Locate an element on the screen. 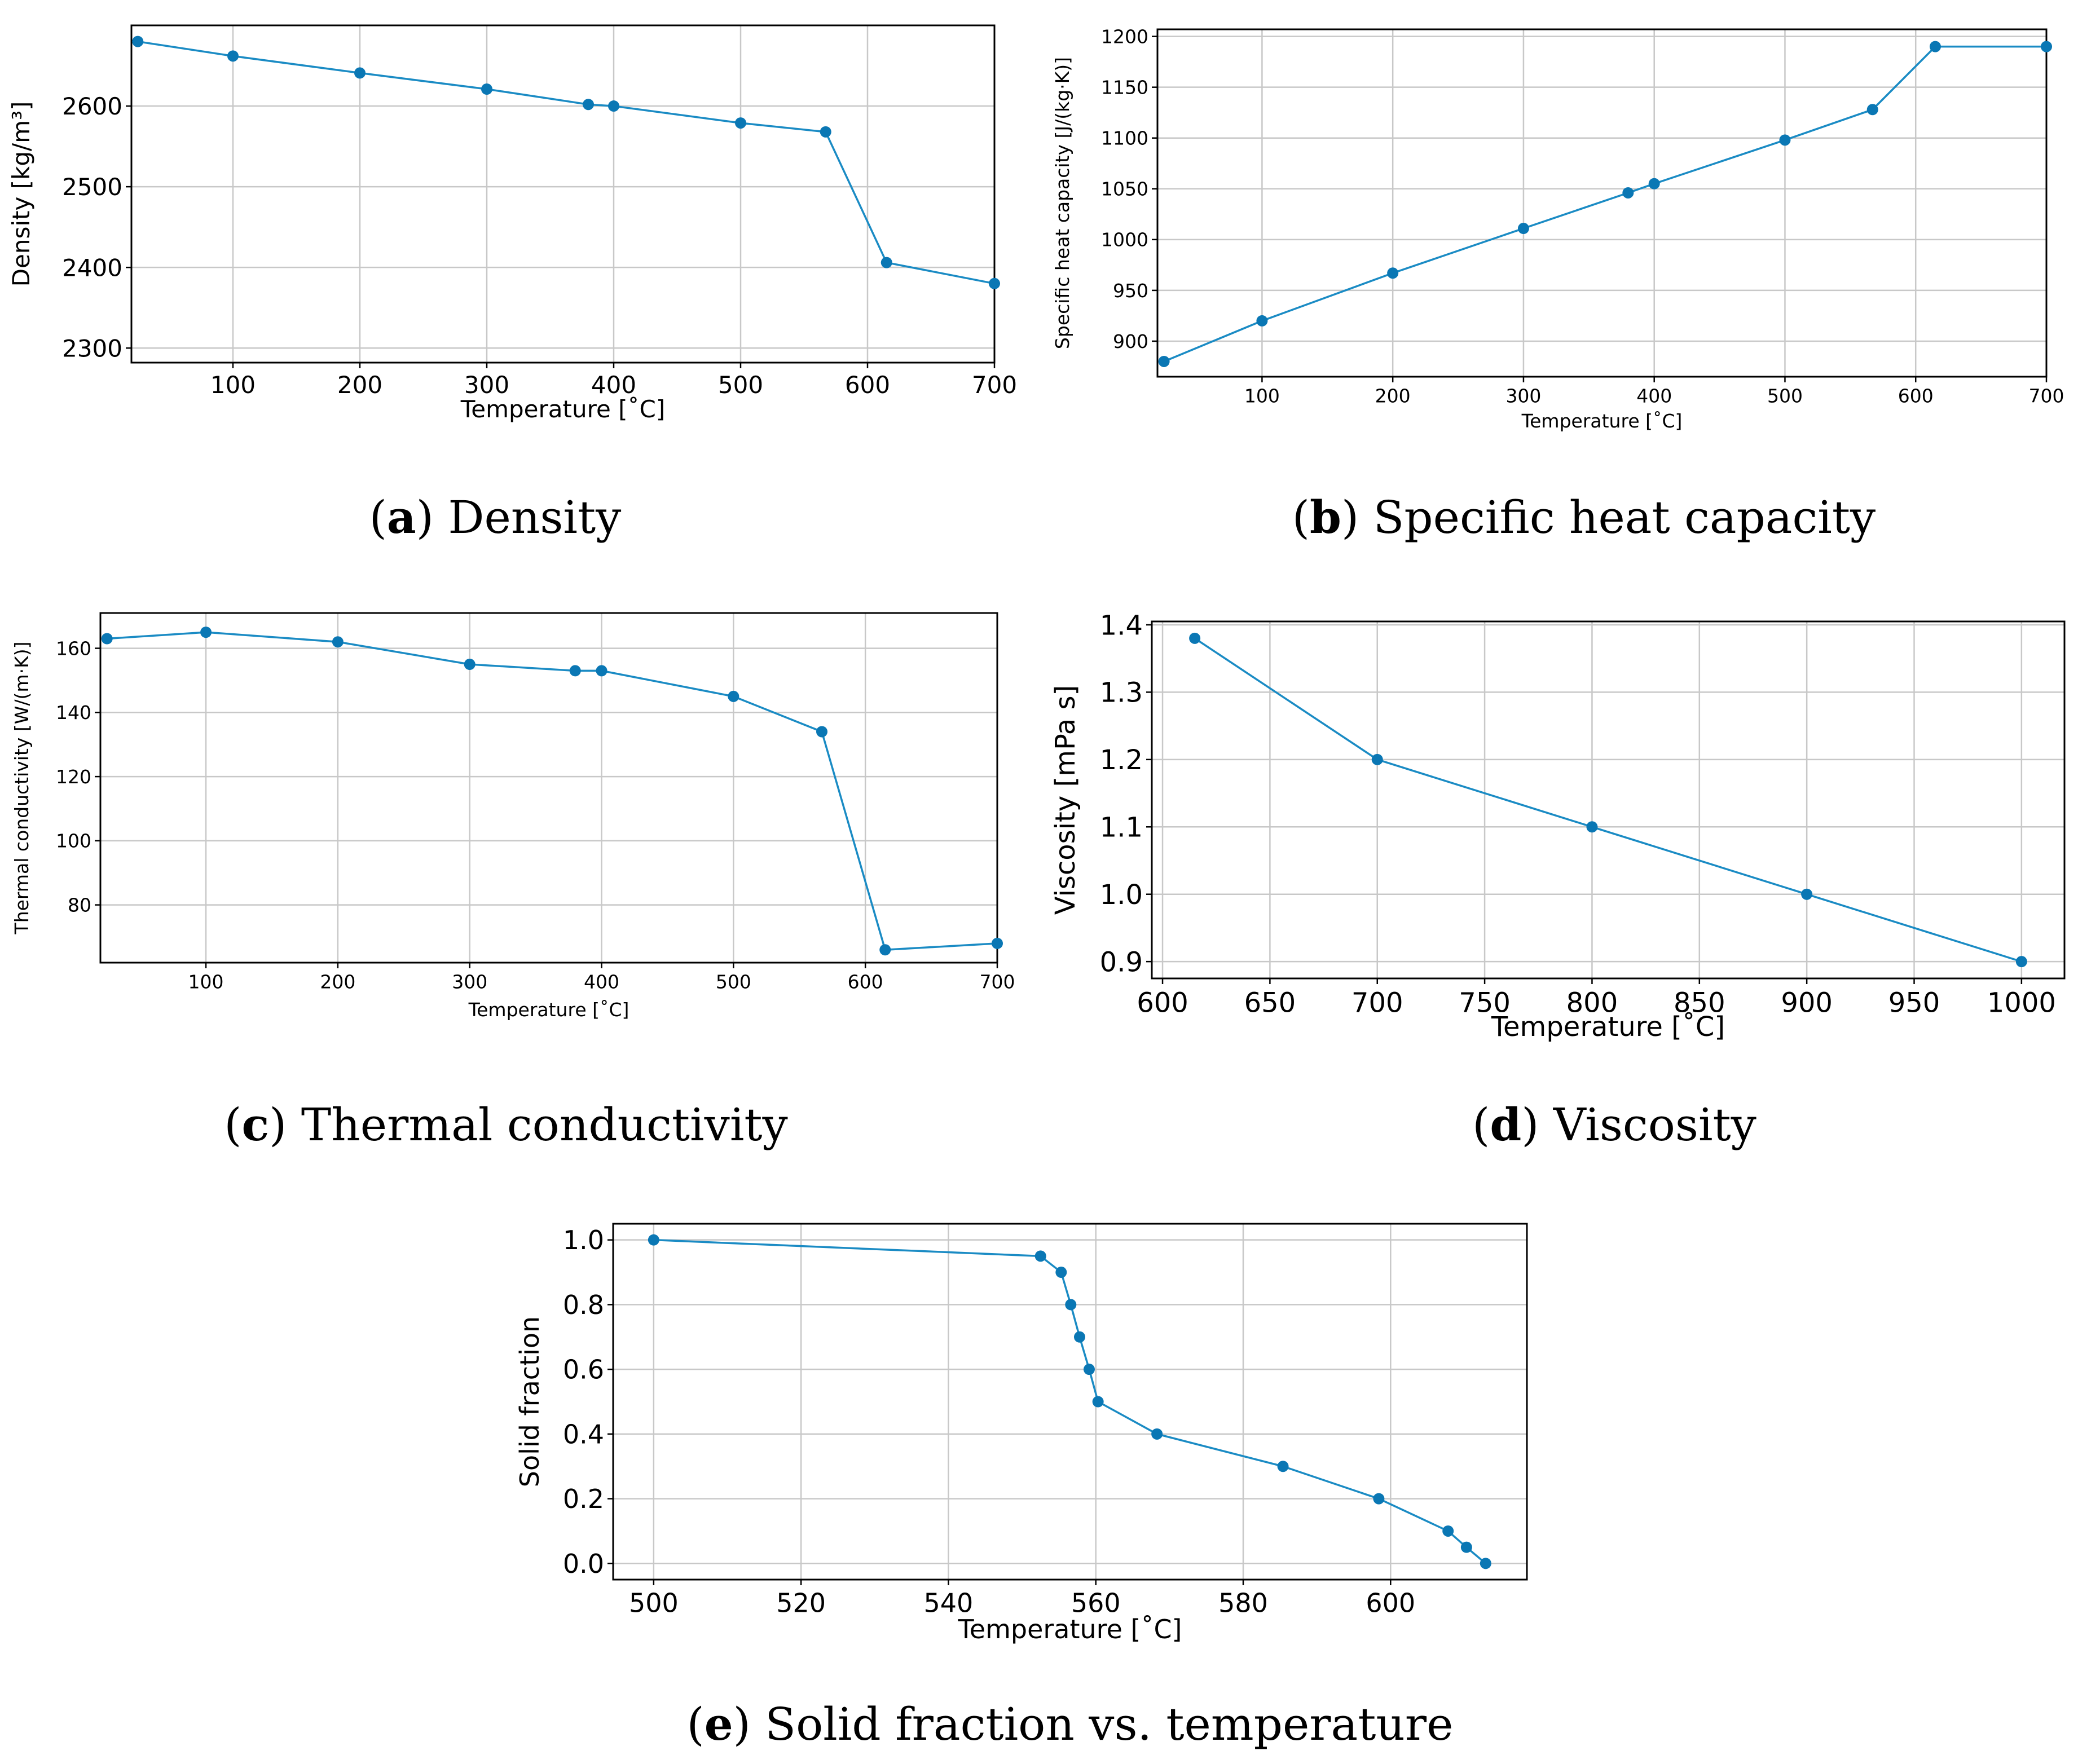  y-tick-label: 0.9 is located at coordinates (1121, 962).